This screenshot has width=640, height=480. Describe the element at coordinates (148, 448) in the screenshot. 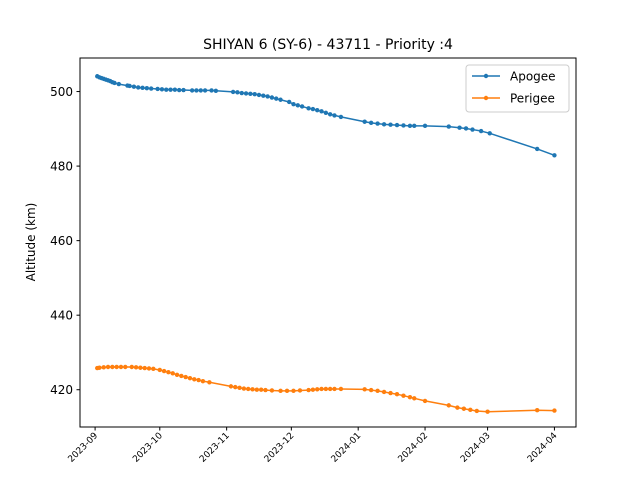

I see `x-tick-label: 2023-10` at that location.